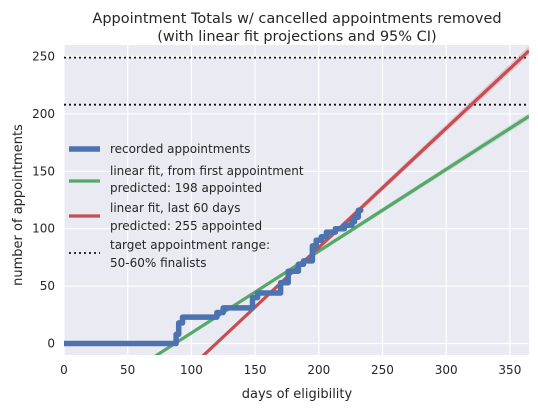 The height and width of the screenshot is (415, 538). Describe the element at coordinates (382, 370) in the screenshot. I see `x-tick-label: 250` at that location.